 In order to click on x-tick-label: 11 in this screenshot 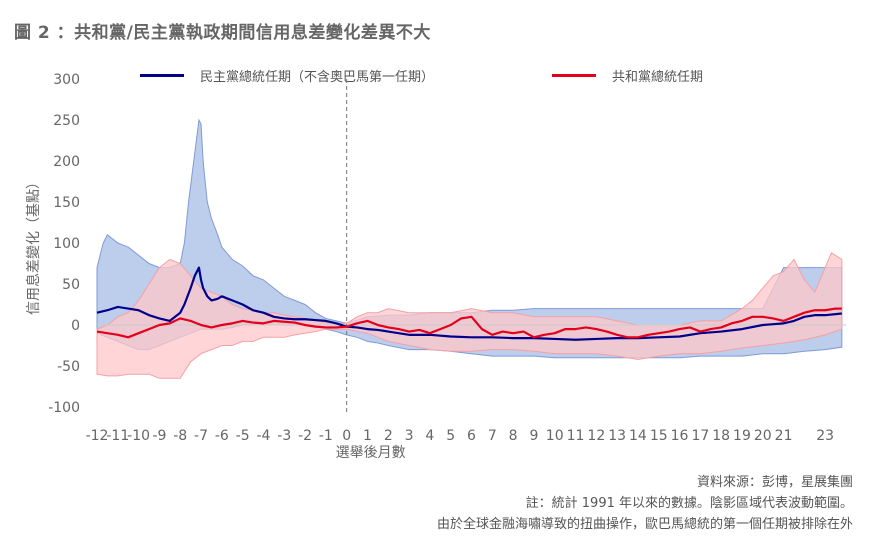, I will do `click(576, 436)`.